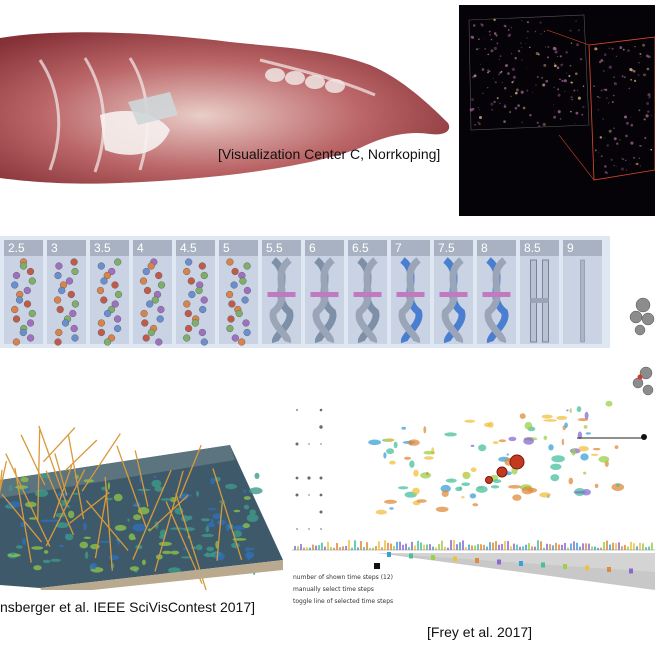 This screenshot has height=655, width=655. I want to click on helix-panel-label: 6, so click(312, 248).